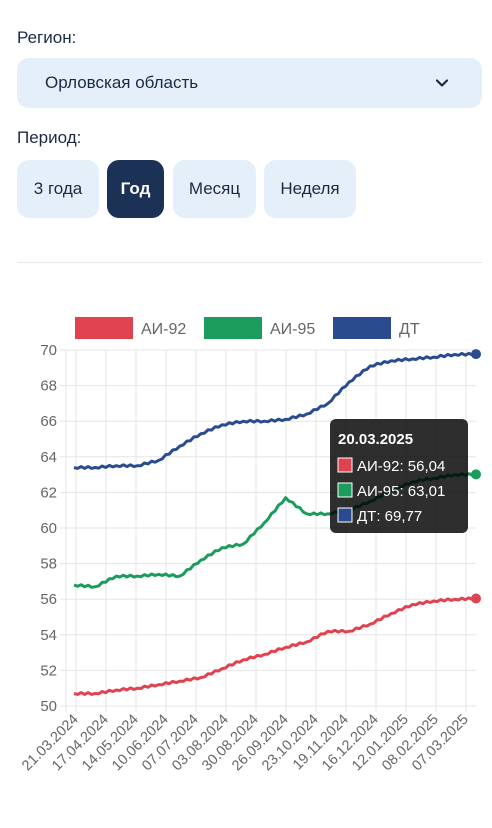 The height and width of the screenshot is (828, 492). I want to click on y-tick-label: 60, so click(48, 528).